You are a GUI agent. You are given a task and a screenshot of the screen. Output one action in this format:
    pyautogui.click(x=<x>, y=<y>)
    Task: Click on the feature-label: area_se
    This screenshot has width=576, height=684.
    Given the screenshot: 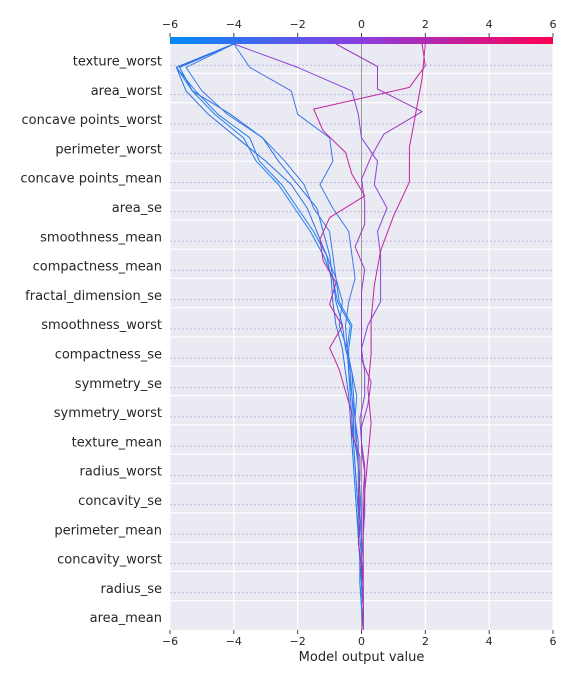 What is the action you would take?
    pyautogui.click(x=137, y=208)
    